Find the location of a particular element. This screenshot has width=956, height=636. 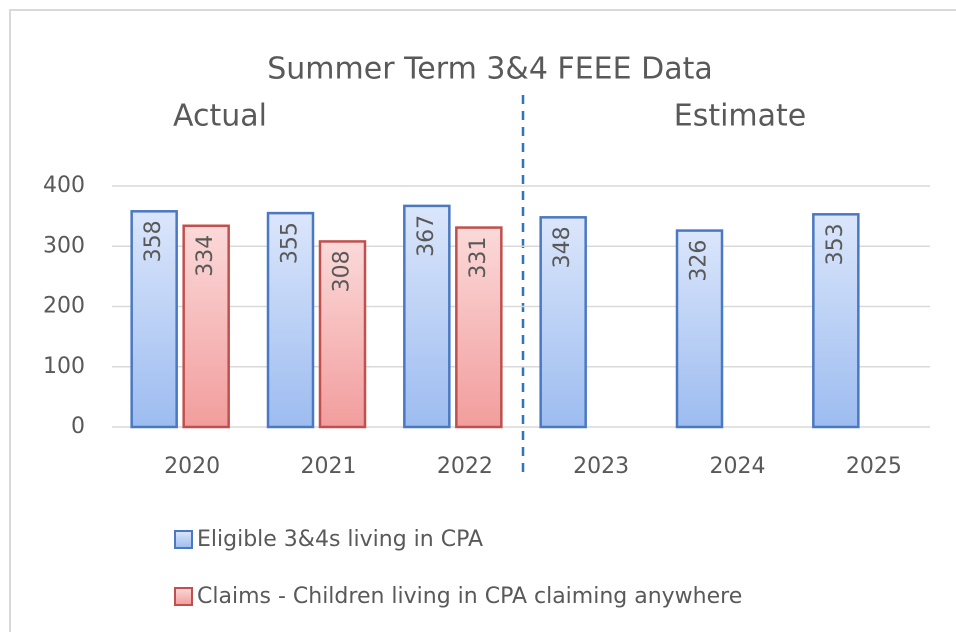

legend-label: Eligible 3&4s living in CPA is located at coordinates (340, 539).